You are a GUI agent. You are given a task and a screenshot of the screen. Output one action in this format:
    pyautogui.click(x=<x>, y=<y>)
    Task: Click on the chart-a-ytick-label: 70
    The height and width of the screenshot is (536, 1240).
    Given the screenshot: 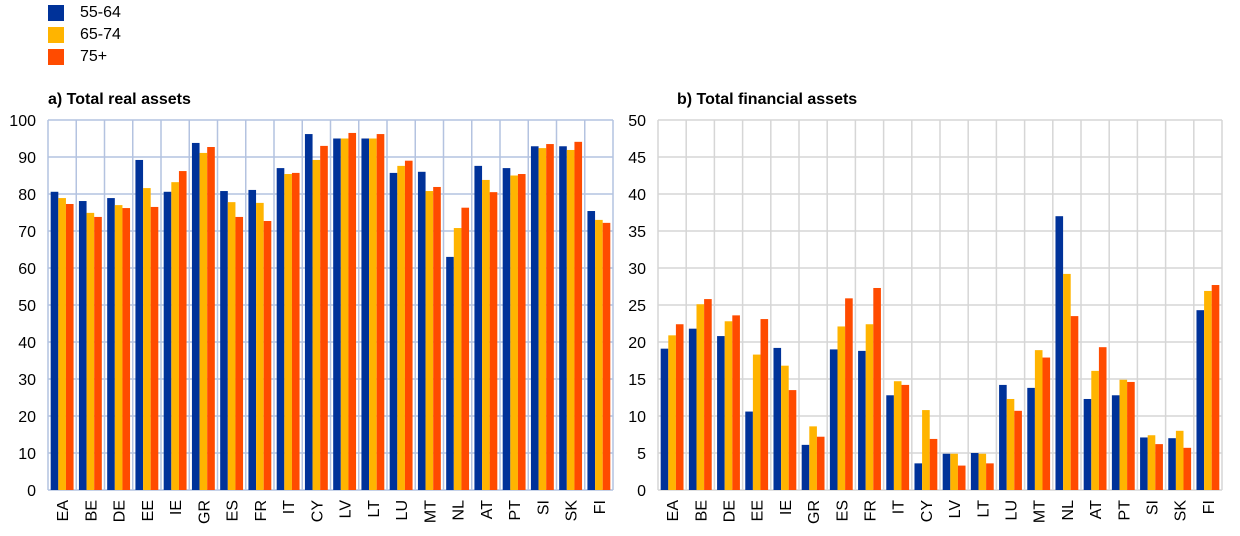 What is the action you would take?
    pyautogui.click(x=27, y=232)
    